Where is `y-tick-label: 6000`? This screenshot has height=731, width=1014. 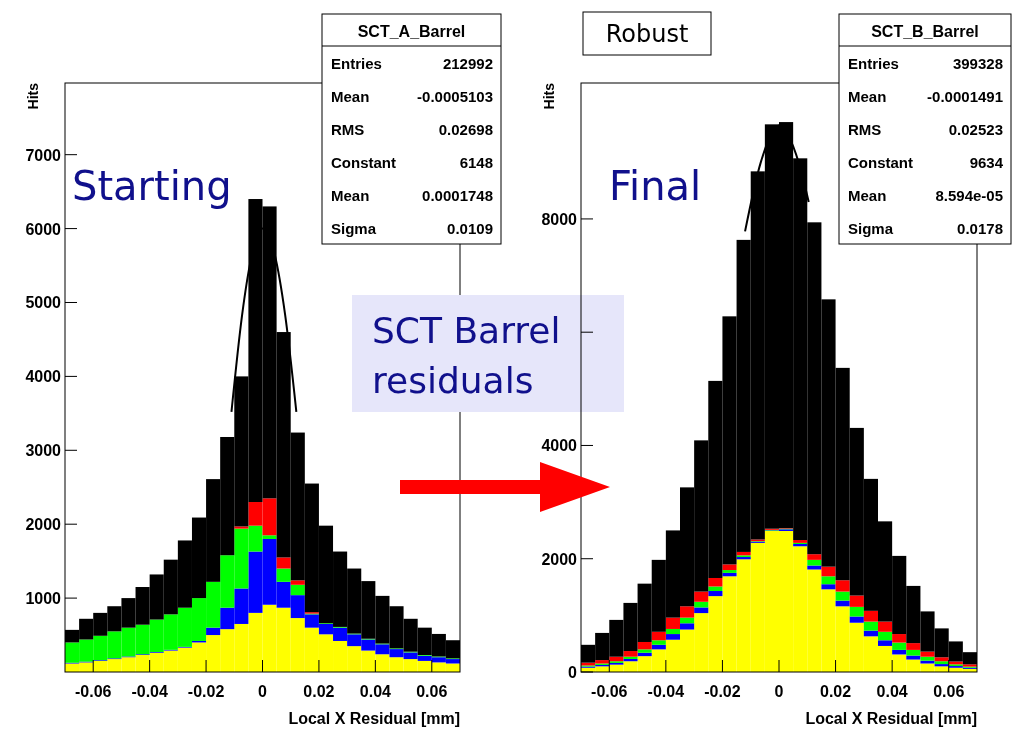 y-tick-label: 6000 is located at coordinates (43, 229).